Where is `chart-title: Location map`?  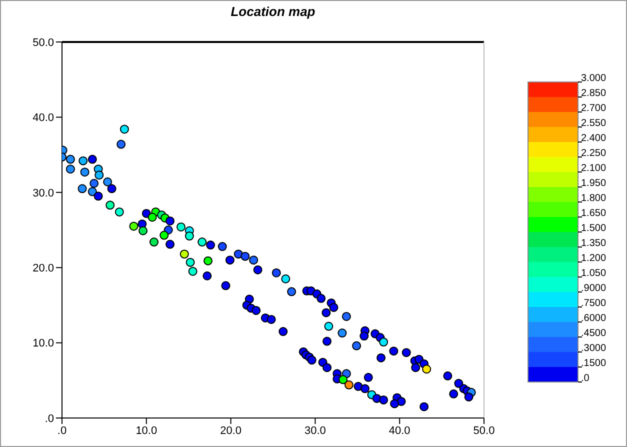 chart-title: Location map is located at coordinates (273, 11).